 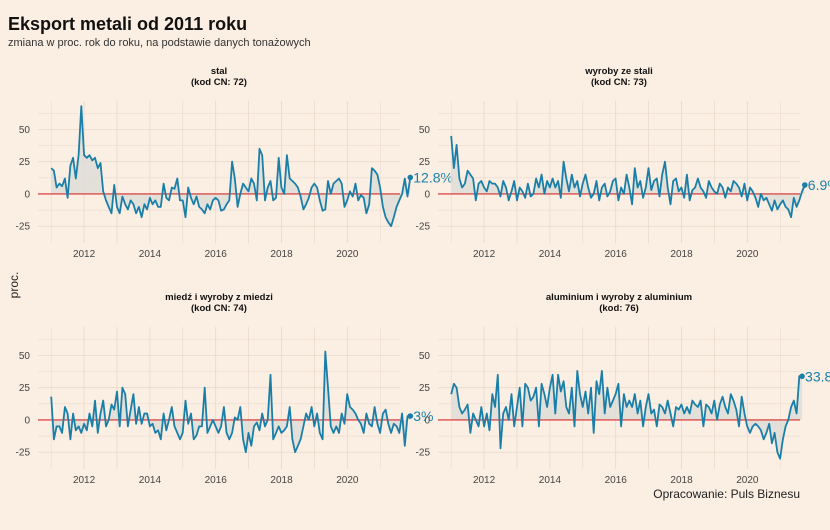 What do you see at coordinates (619, 82) in the screenshot?
I see `panel-subtitle: (kod CN: 73)` at bounding box center [619, 82].